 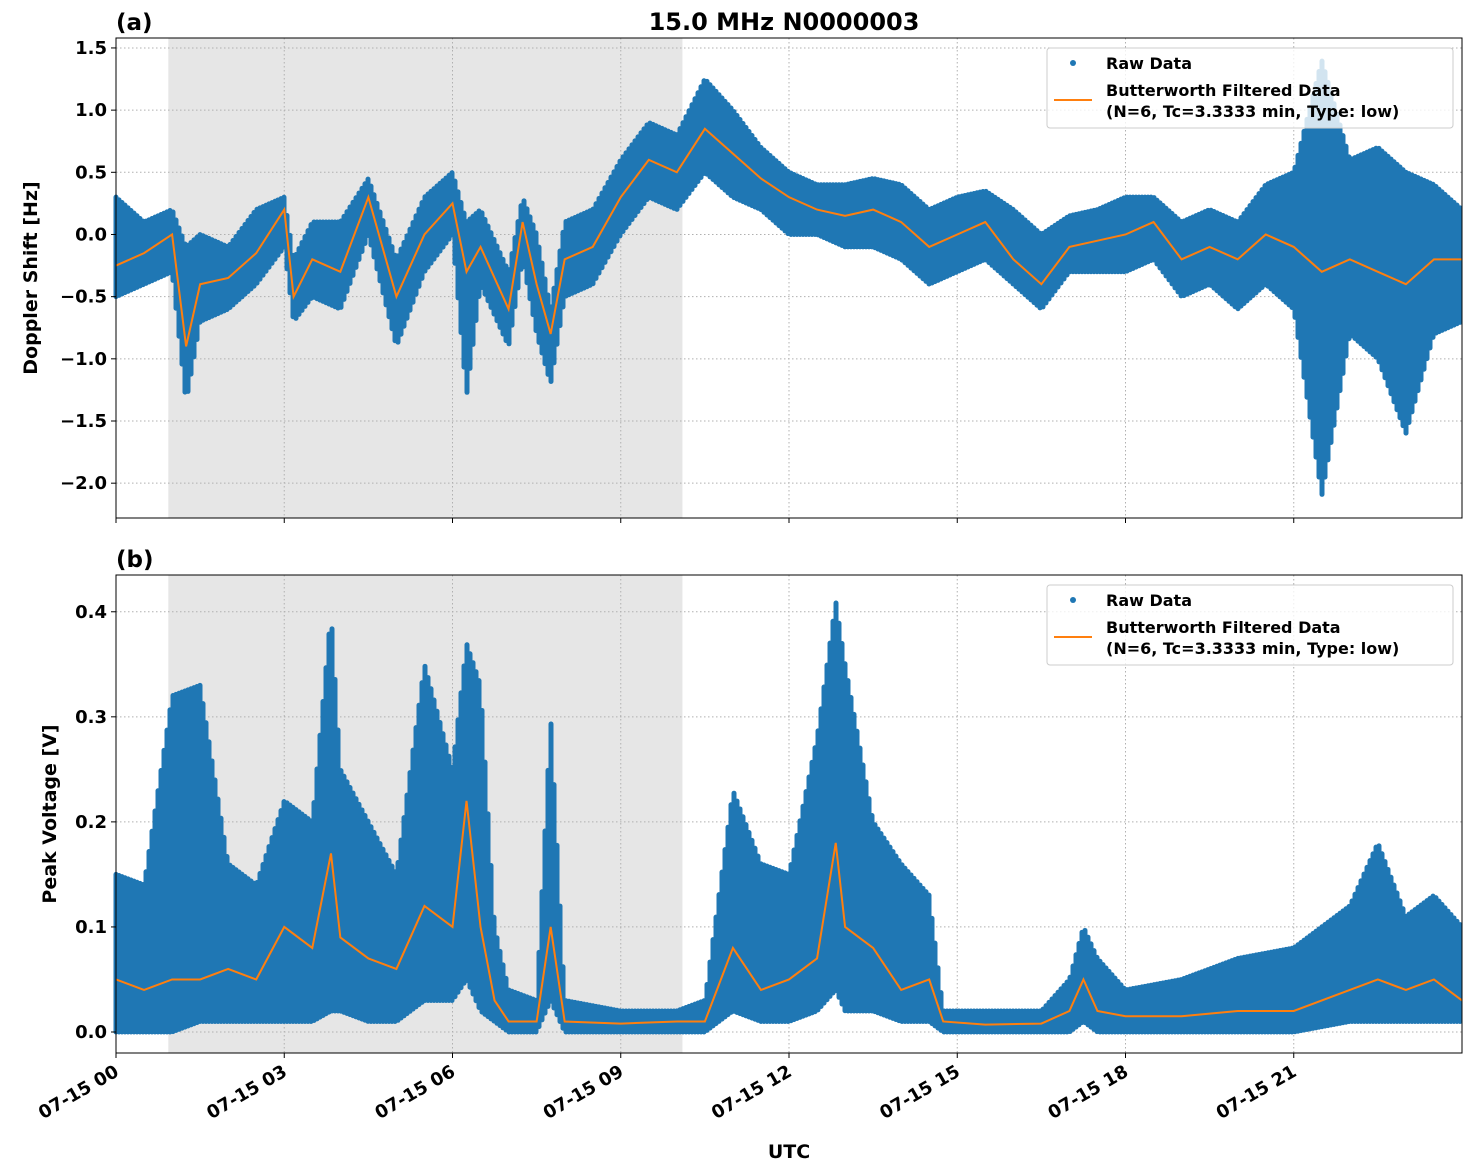 I want to click on x-tick-label: 07-15 09, so click(x=583, y=1092).